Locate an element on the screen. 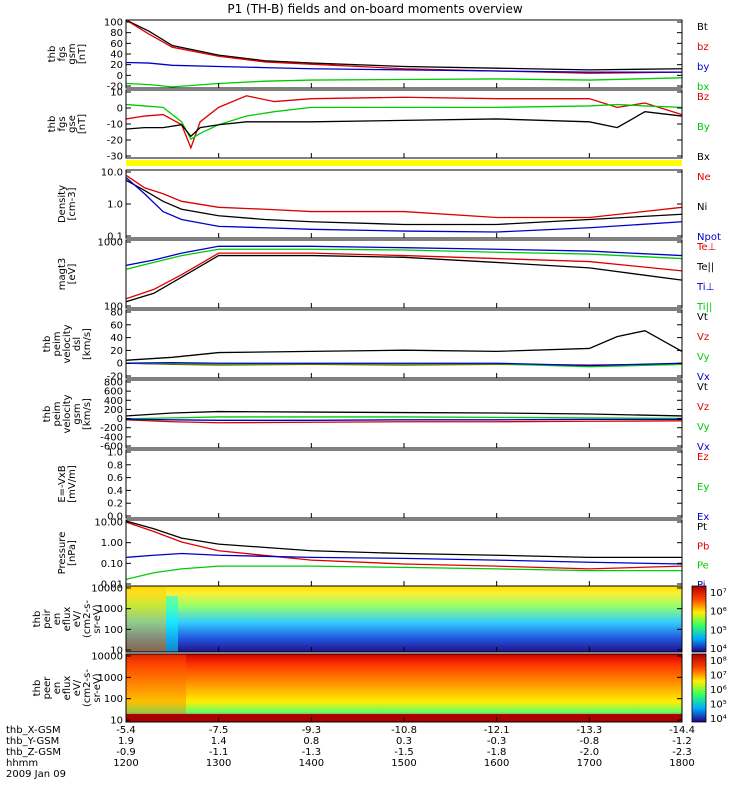 This screenshot has height=800, width=750. y-tick-label: 0.4 is located at coordinates (115, 491).